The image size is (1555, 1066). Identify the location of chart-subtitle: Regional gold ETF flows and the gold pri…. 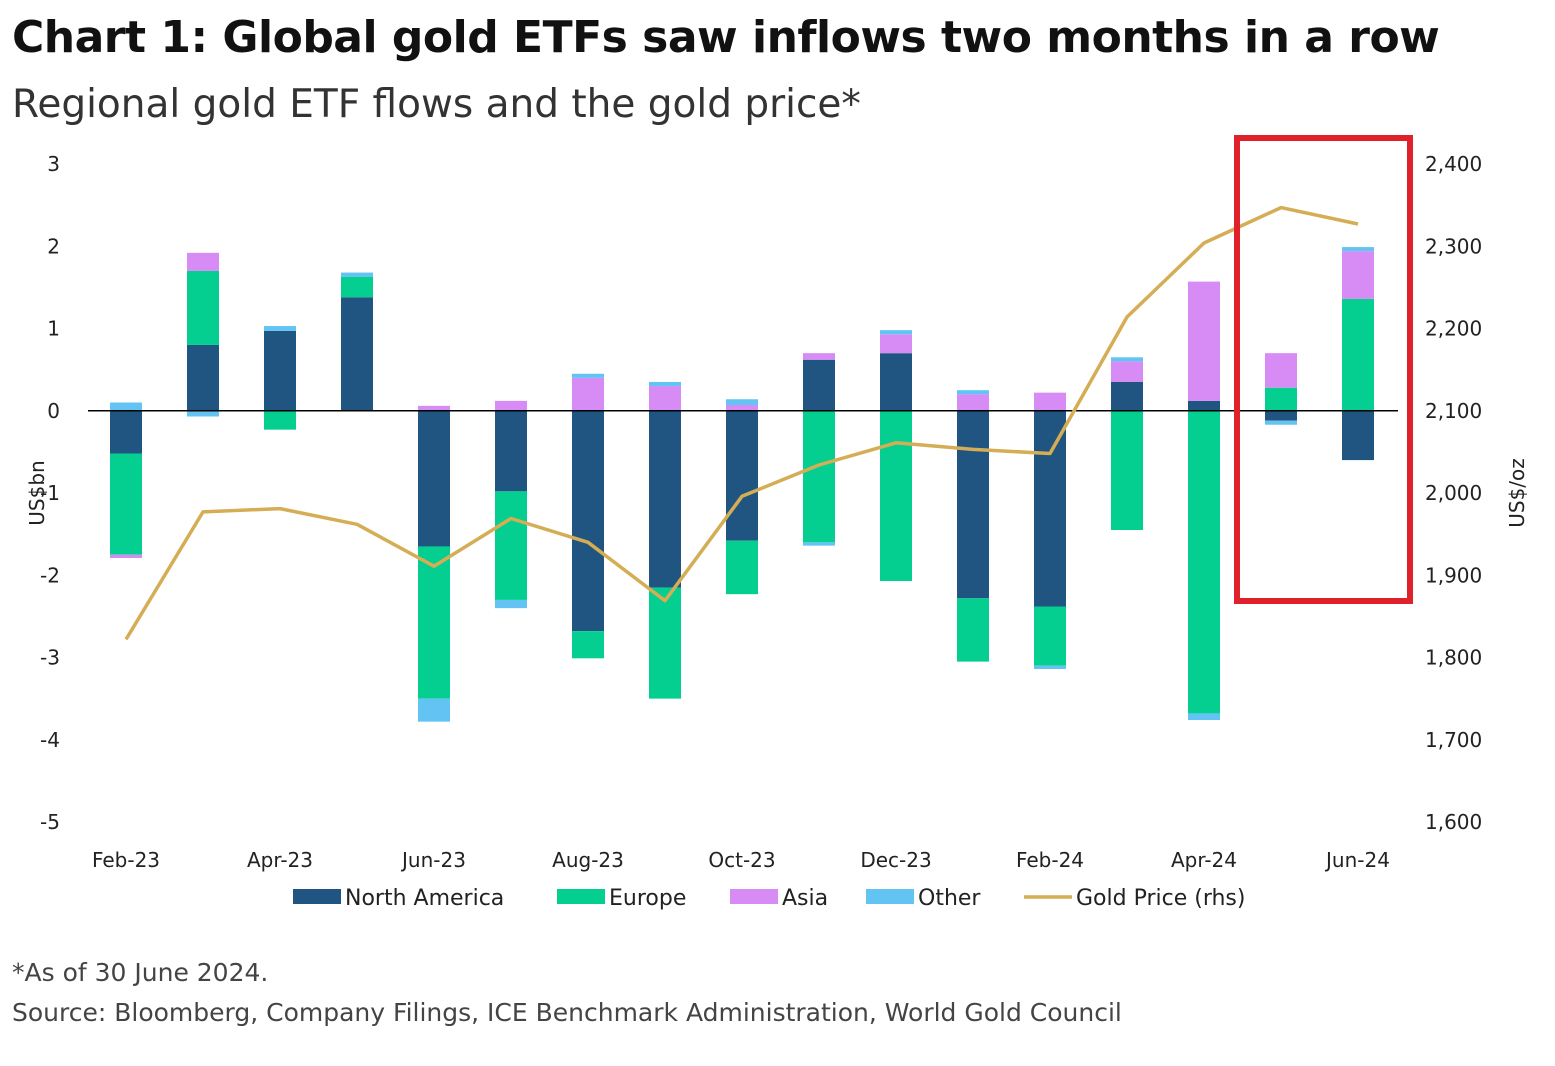
(436, 104).